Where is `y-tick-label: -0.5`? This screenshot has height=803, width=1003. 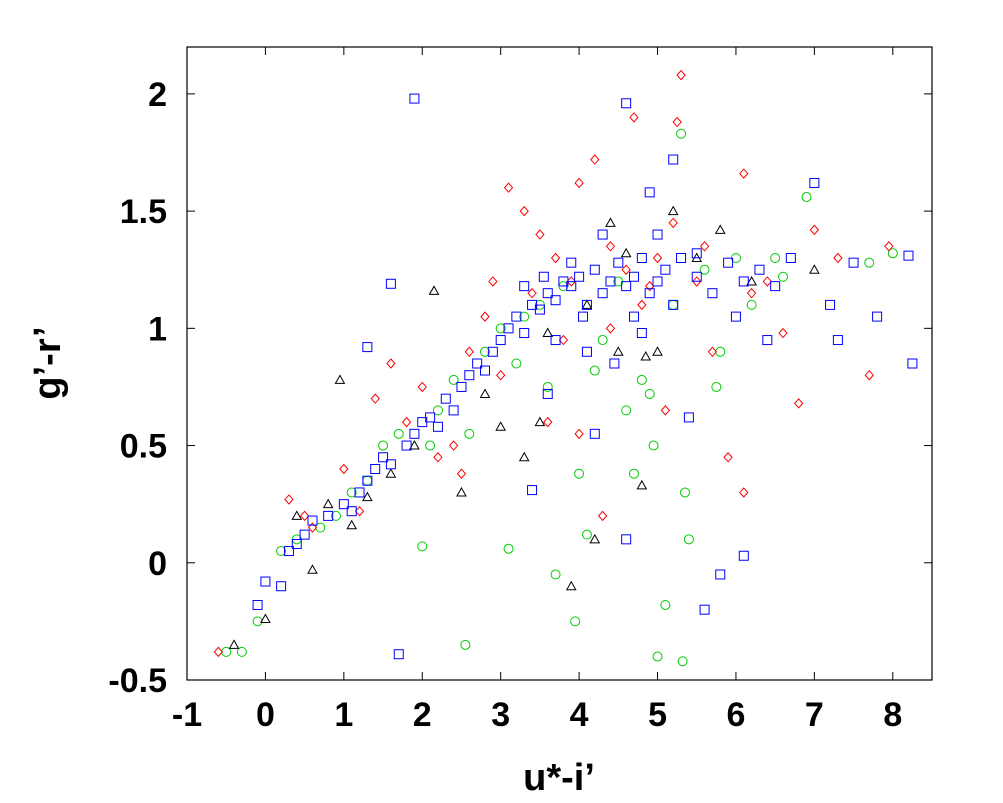
y-tick-label: -0.5 is located at coordinates (137, 681).